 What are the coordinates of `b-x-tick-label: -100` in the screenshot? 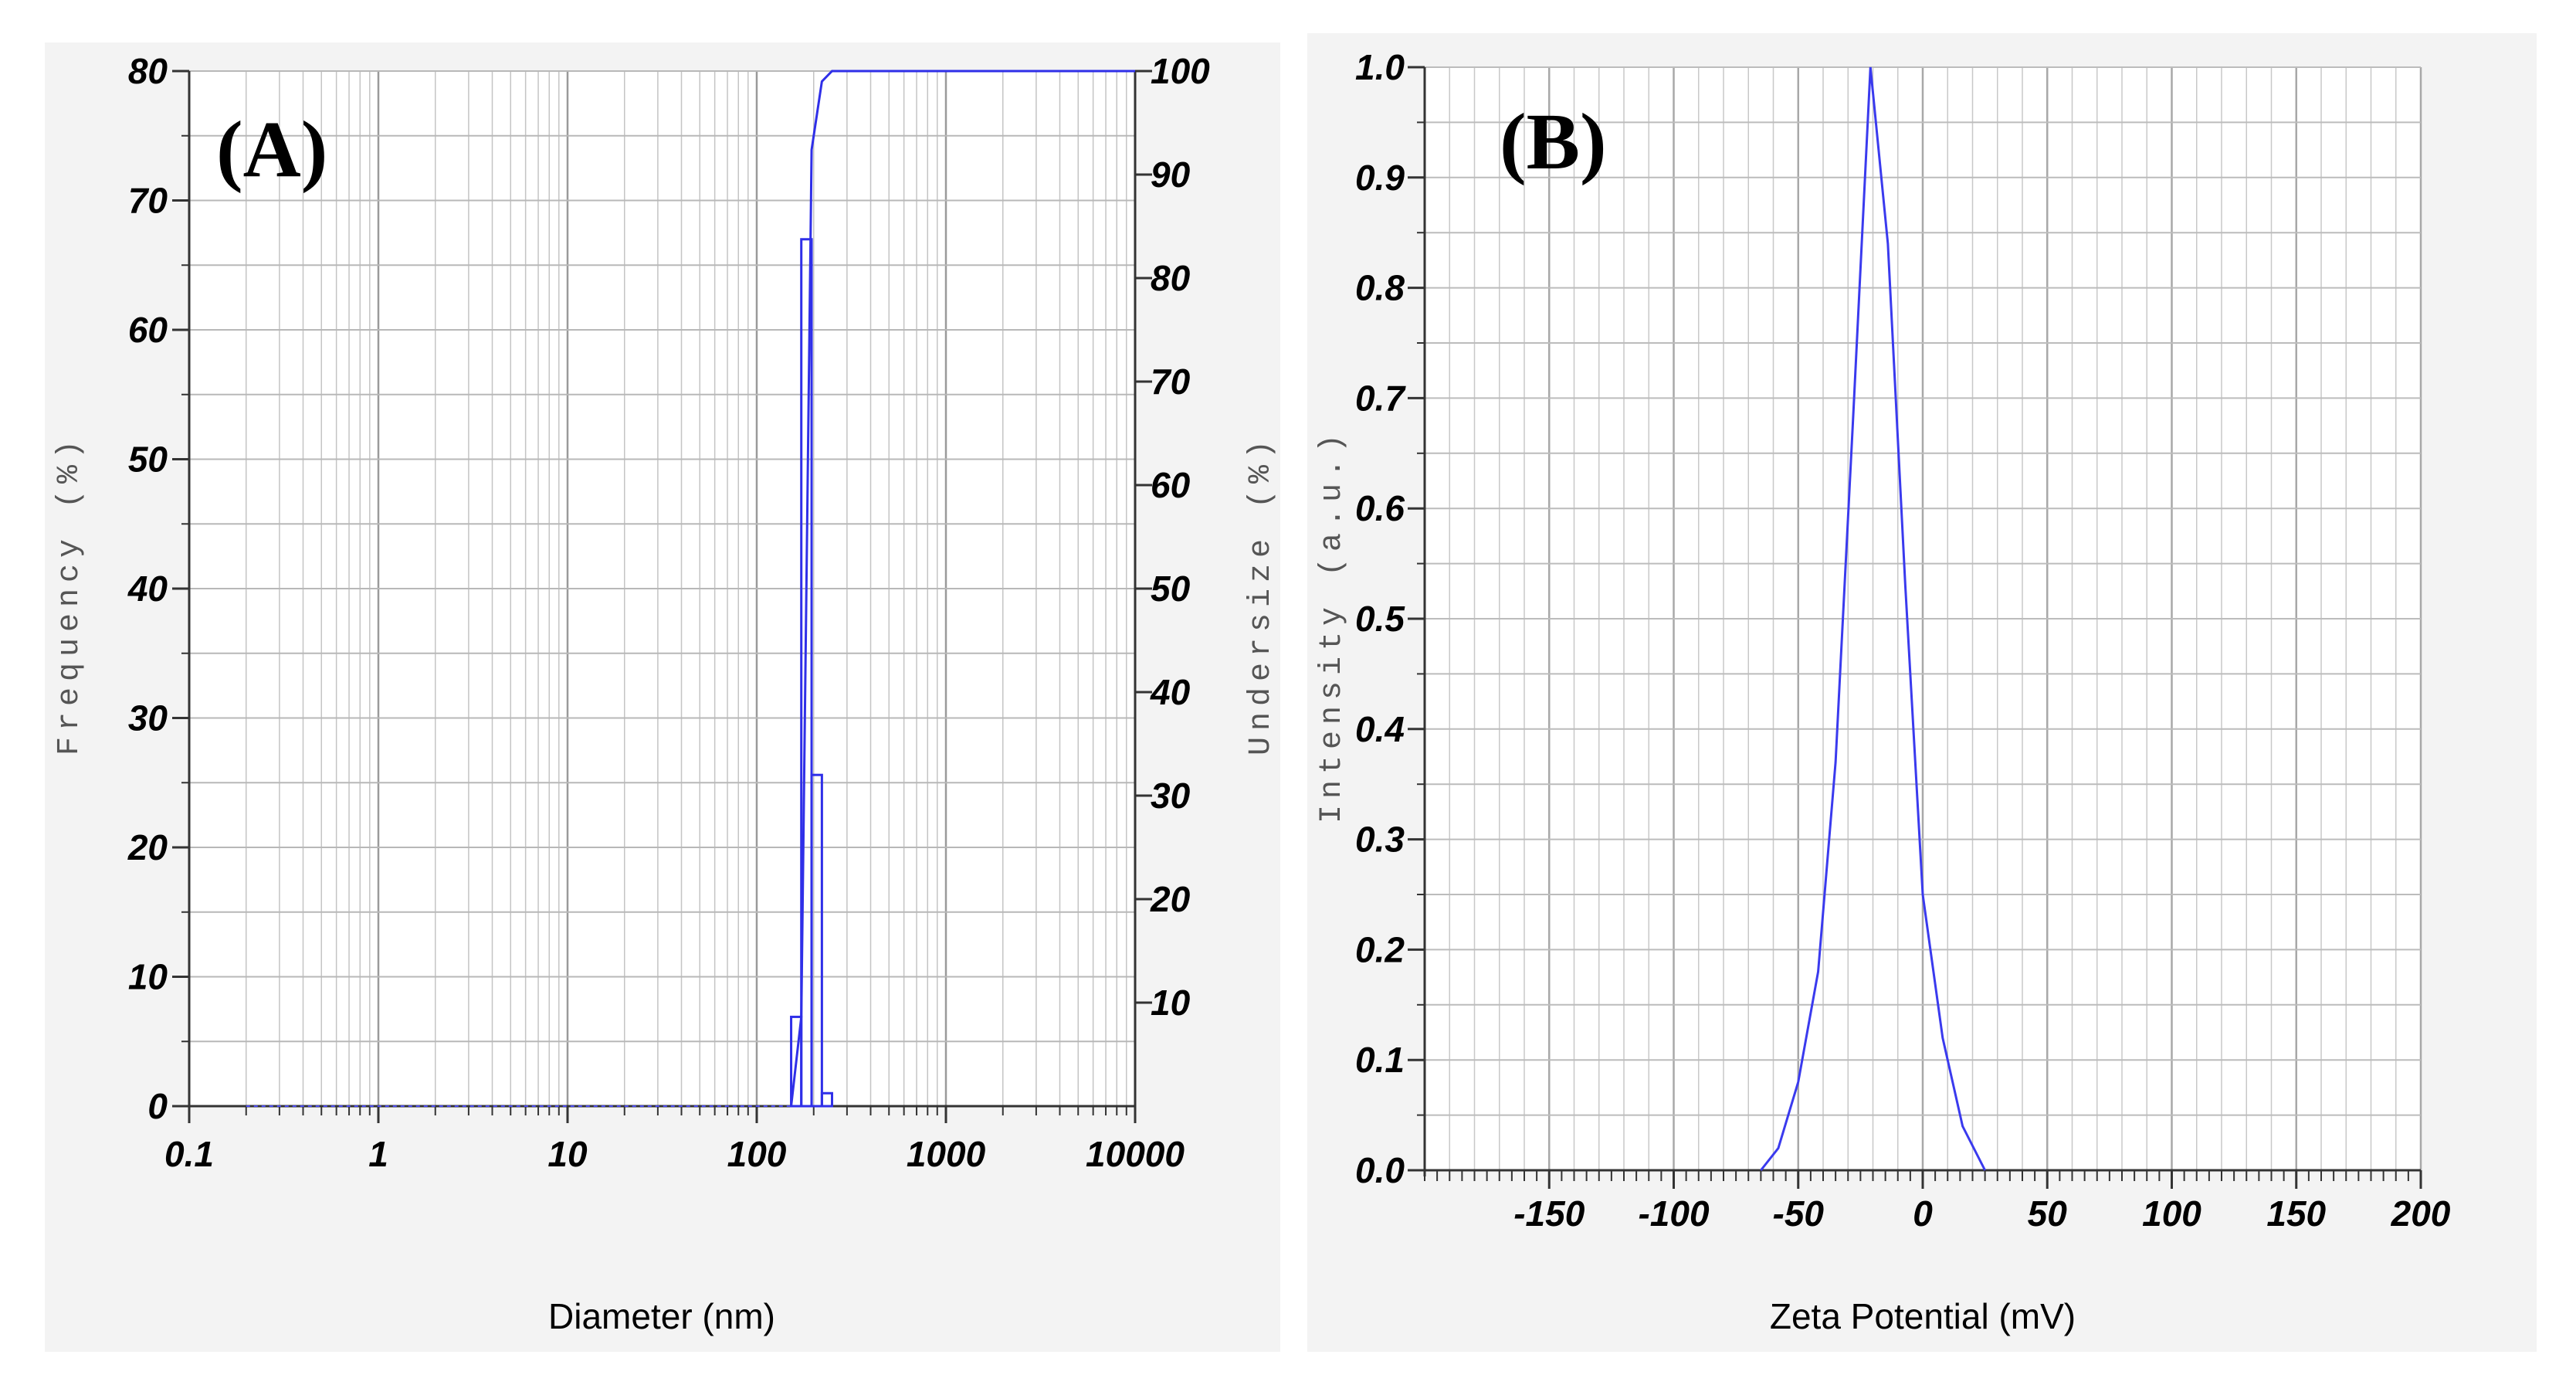 It's located at (1673, 1213).